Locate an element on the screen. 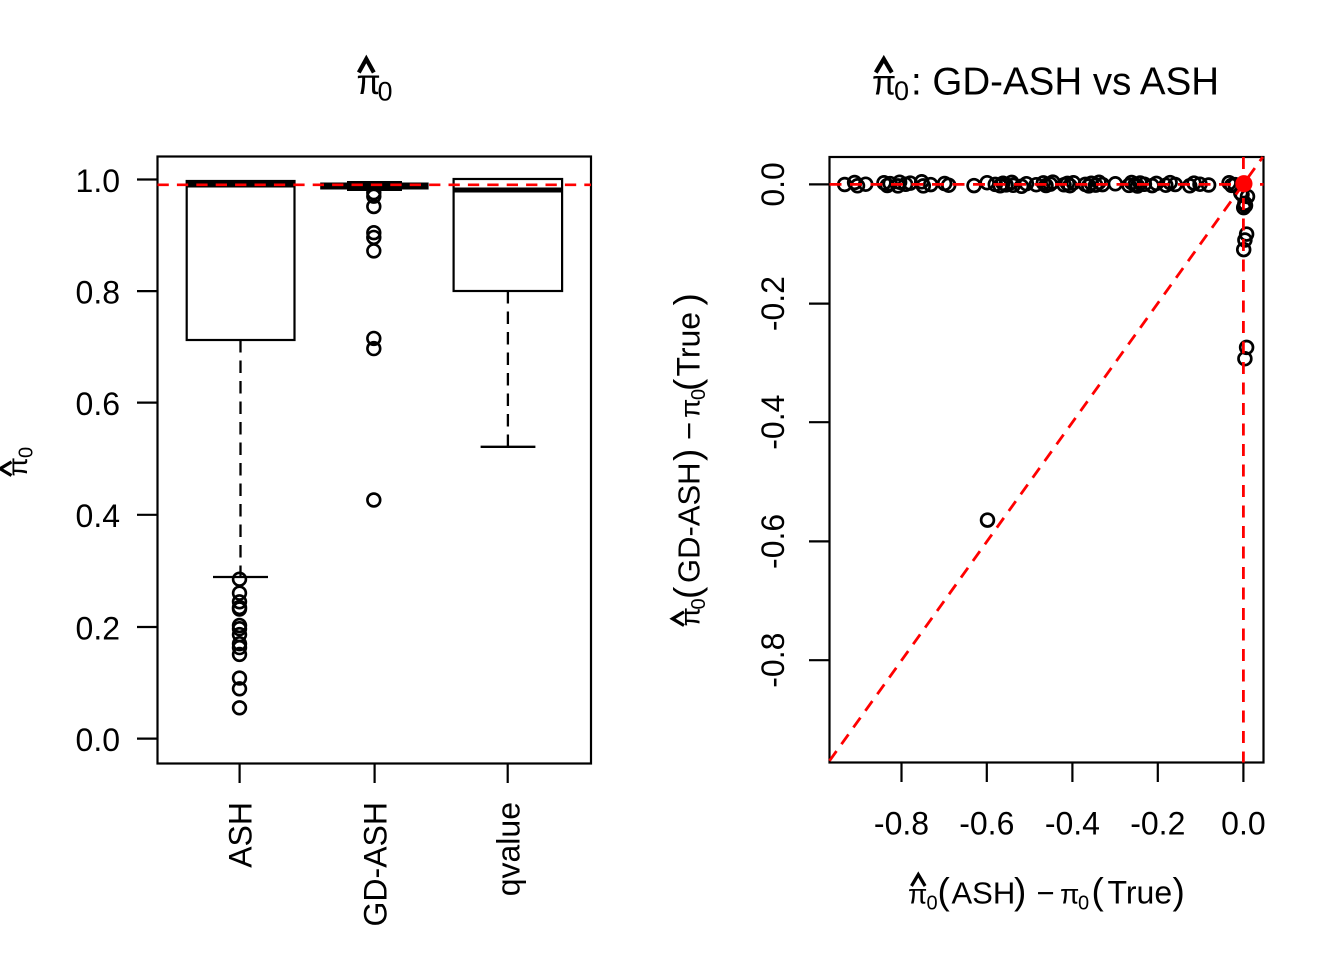  svg-text: 1.0 is located at coordinates (98, 181).